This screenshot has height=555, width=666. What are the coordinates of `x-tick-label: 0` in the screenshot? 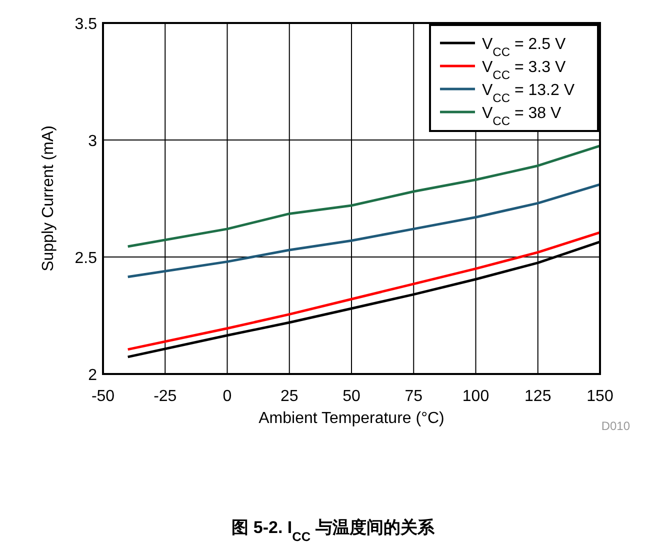 It's located at (227, 396).